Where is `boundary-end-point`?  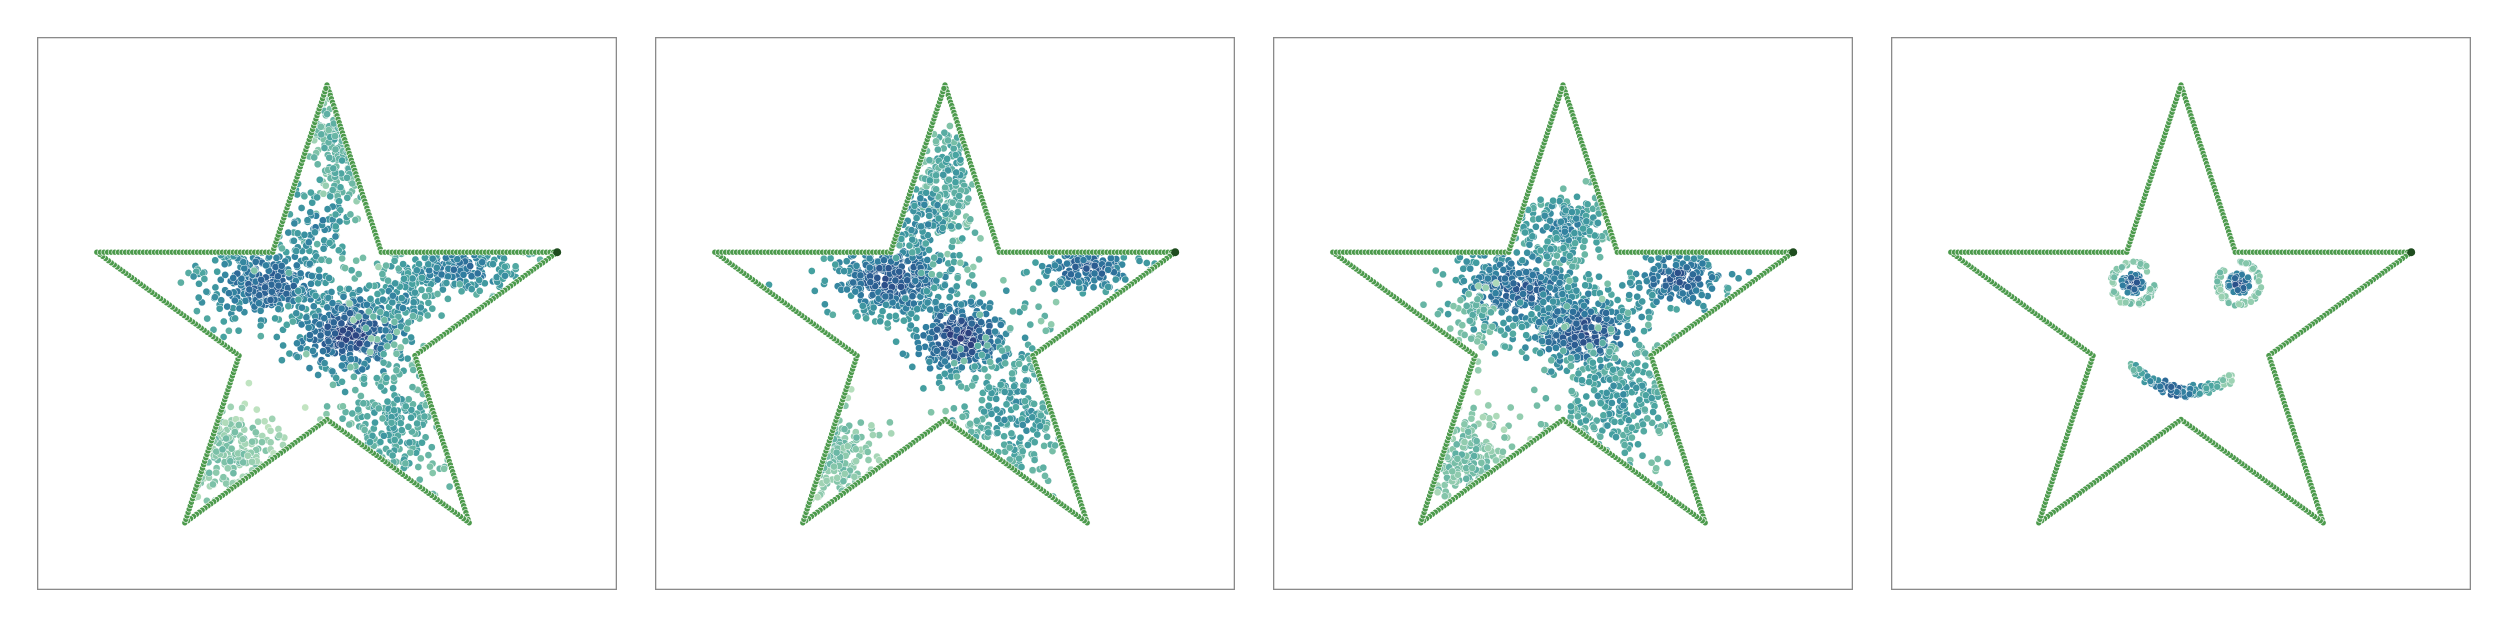 boundary-end-point is located at coordinates (1175, 252).